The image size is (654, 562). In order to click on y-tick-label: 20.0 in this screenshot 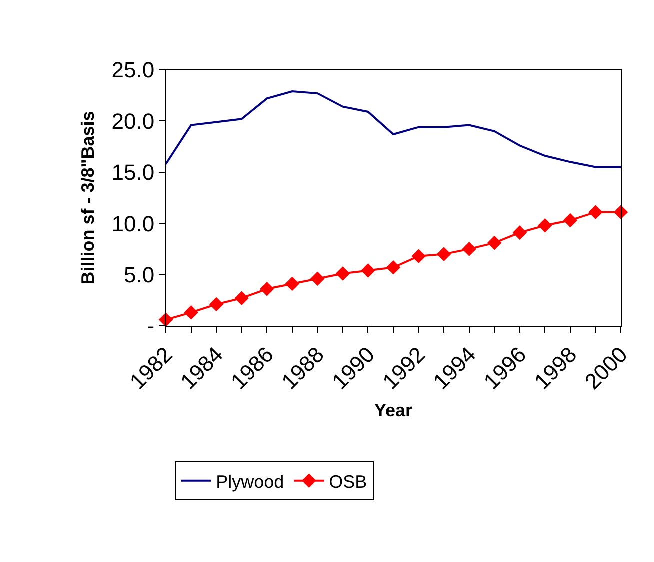, I will do `click(133, 121)`.